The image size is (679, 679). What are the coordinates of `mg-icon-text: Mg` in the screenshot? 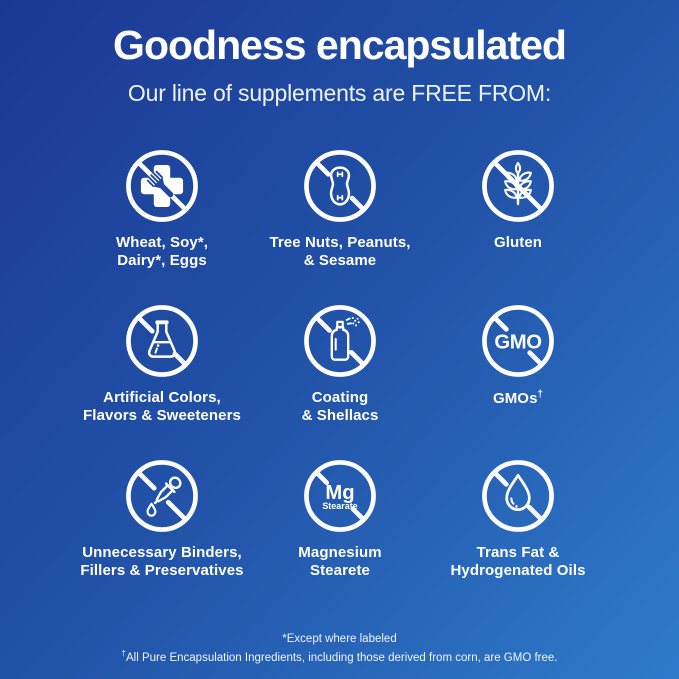 It's located at (339, 493).